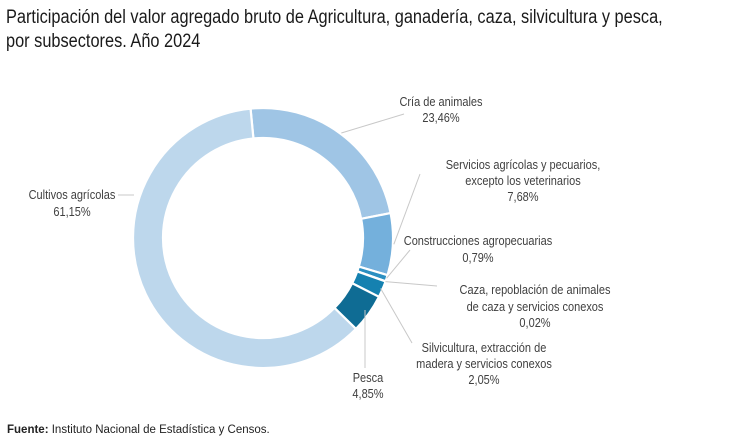 This screenshot has width=730, height=445. What do you see at coordinates (484, 348) in the screenshot?
I see `slice-name-label: Silvicultura, extracción de` at bounding box center [484, 348].